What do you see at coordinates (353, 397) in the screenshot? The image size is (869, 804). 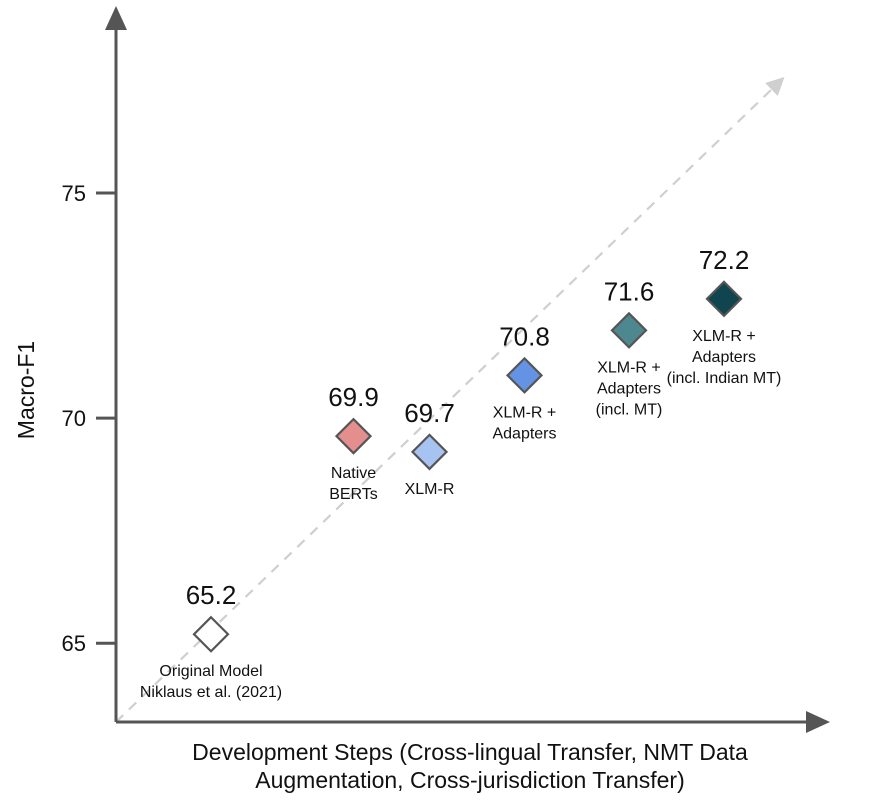 I see `point-value-label: 69.9` at bounding box center [353, 397].